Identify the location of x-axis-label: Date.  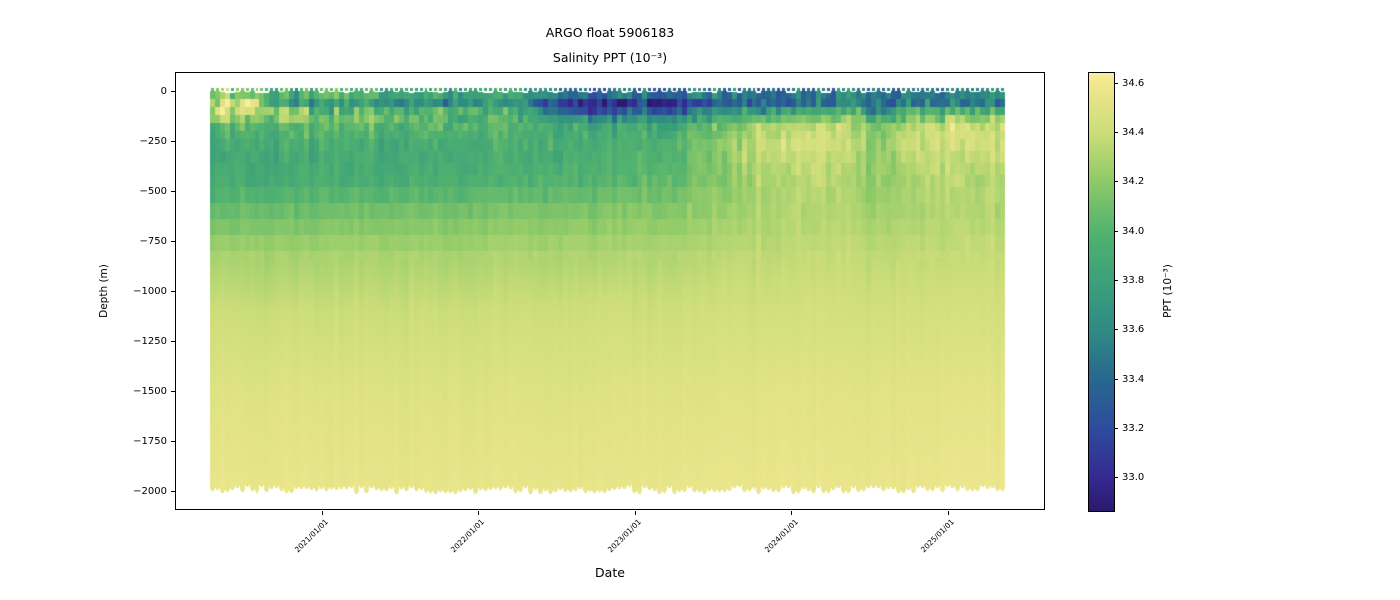
(610, 572).